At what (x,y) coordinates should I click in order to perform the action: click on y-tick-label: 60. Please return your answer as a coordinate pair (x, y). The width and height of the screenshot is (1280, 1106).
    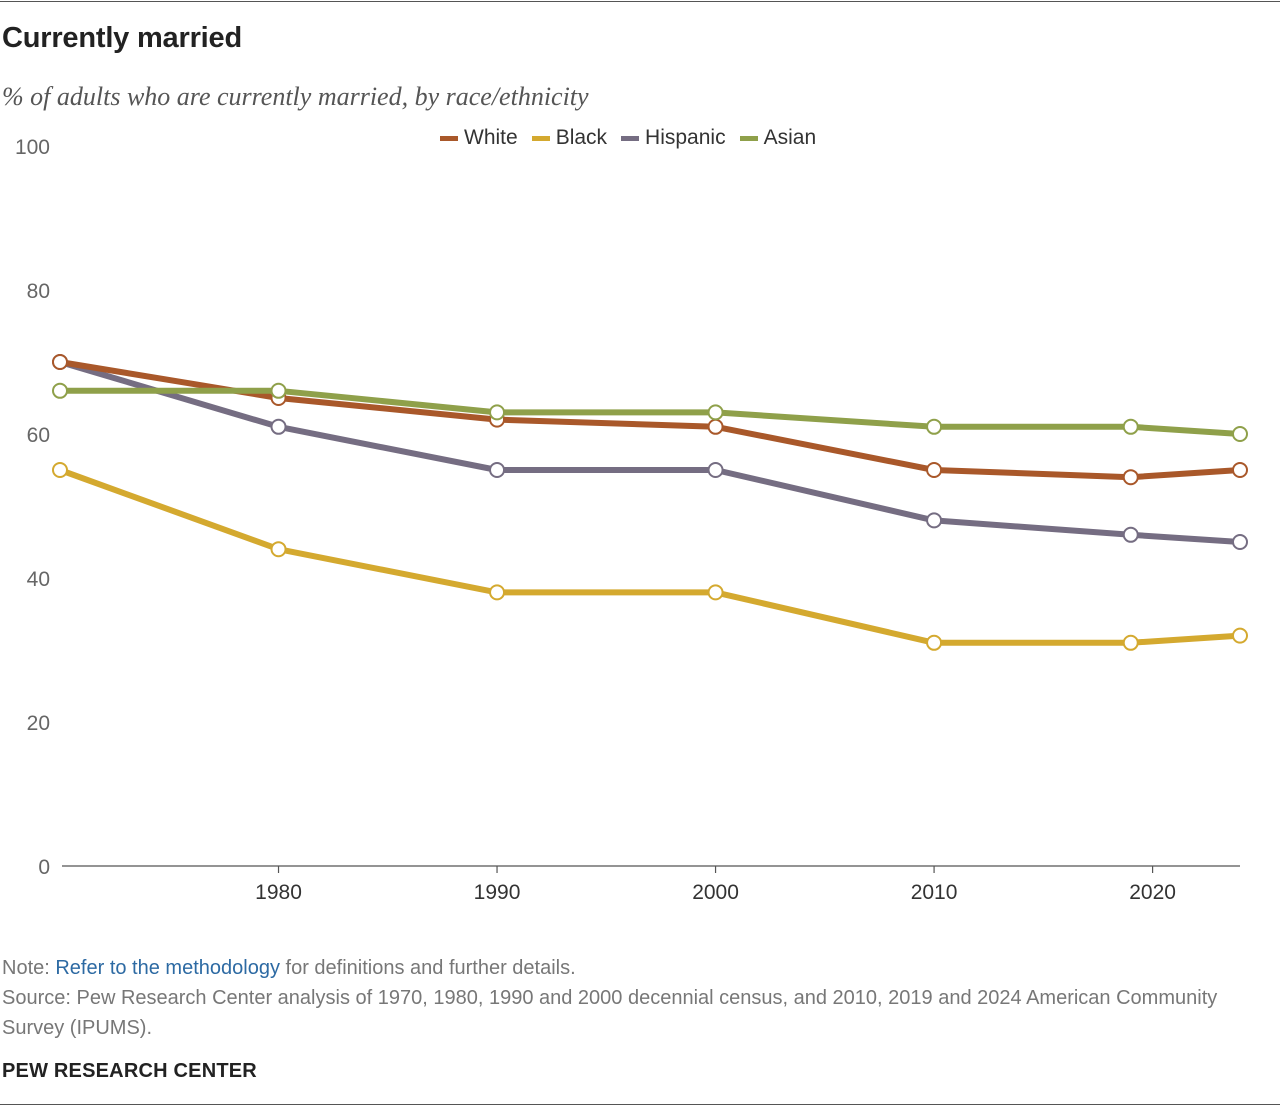
    Looking at the image, I should click on (38, 435).